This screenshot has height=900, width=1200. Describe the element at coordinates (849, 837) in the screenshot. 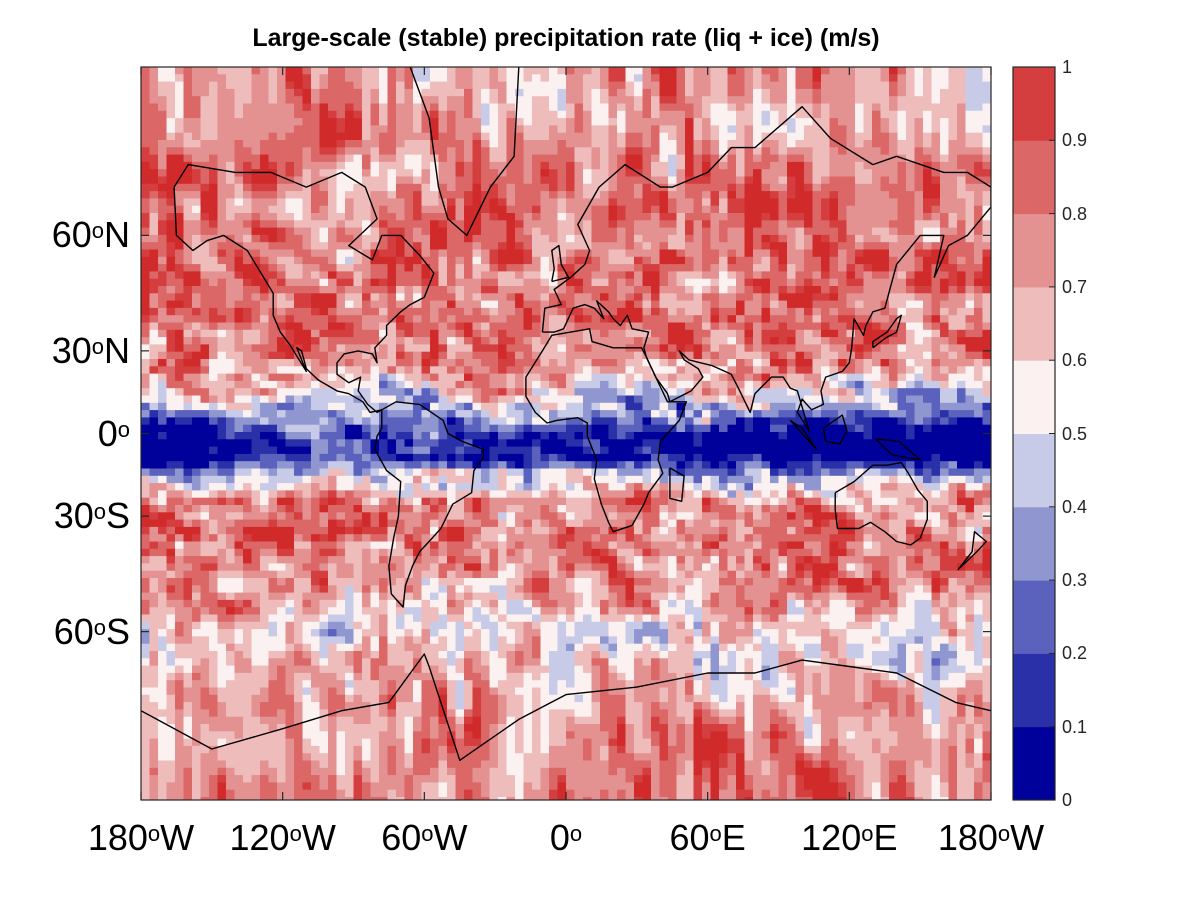

I see `x-tick-label-5: 120oE` at that location.